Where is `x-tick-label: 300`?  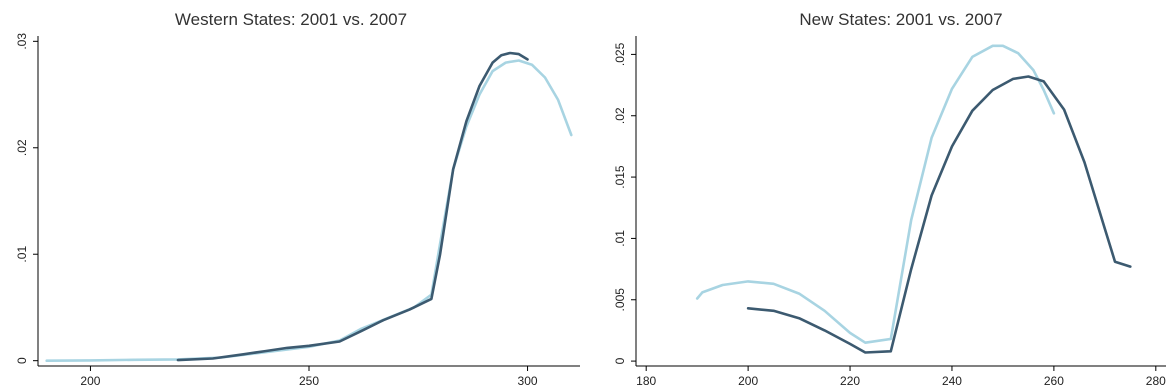
x-tick-label: 300 is located at coordinates (528, 381).